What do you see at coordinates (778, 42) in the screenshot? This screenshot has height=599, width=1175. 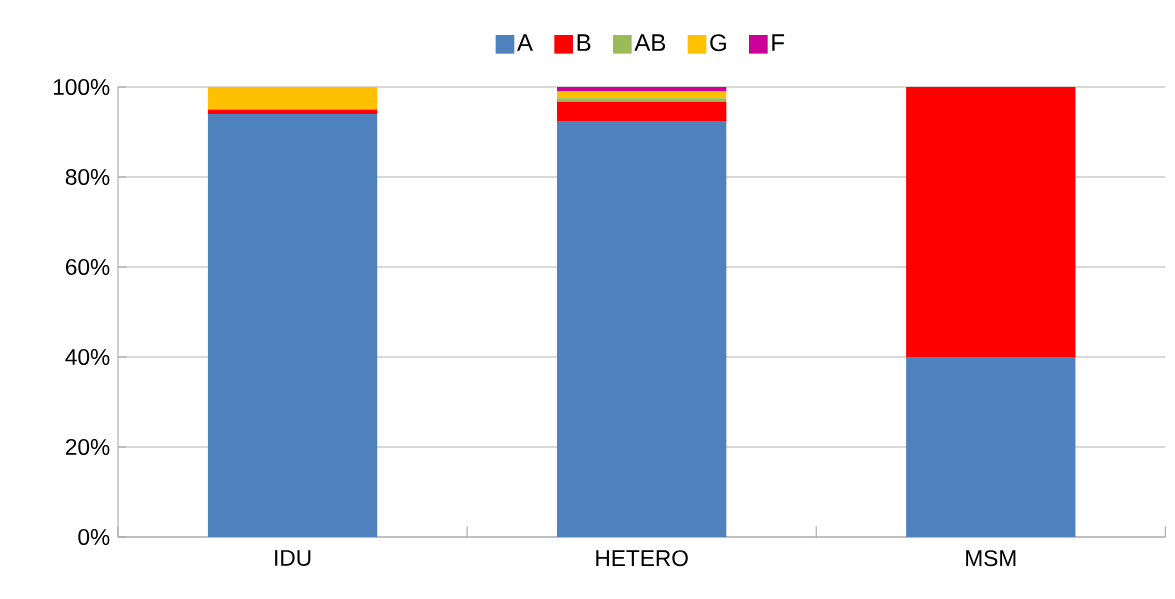 I see `legend-label: F` at bounding box center [778, 42].